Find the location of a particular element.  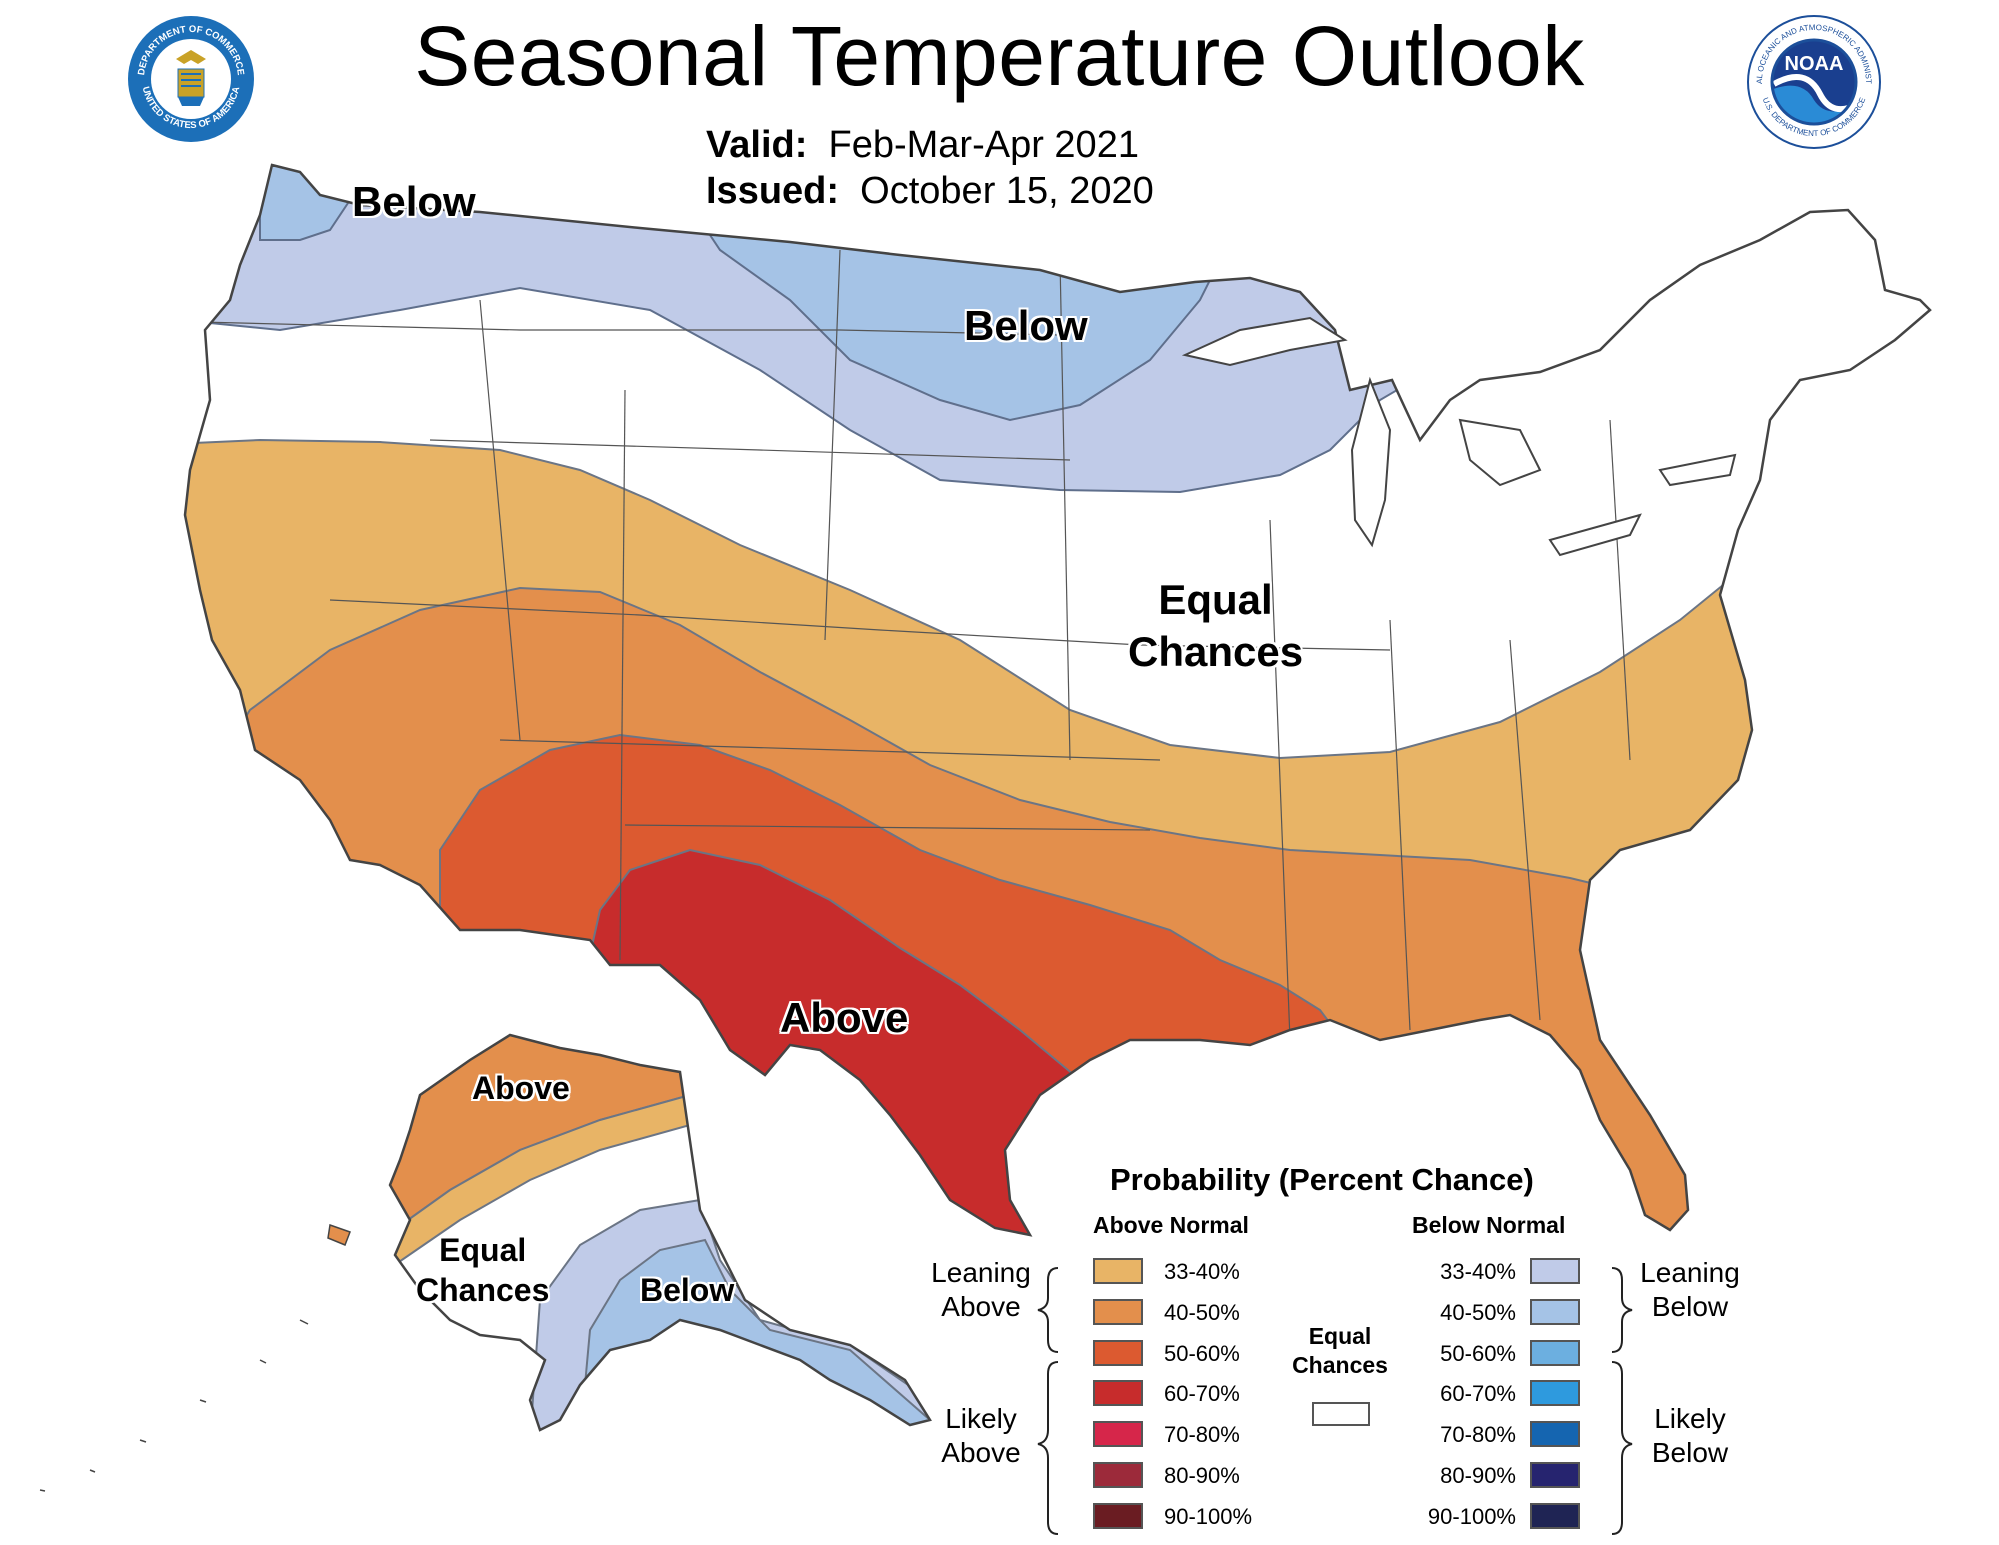

leaning-below-brace is located at coordinates (1622, 1310).